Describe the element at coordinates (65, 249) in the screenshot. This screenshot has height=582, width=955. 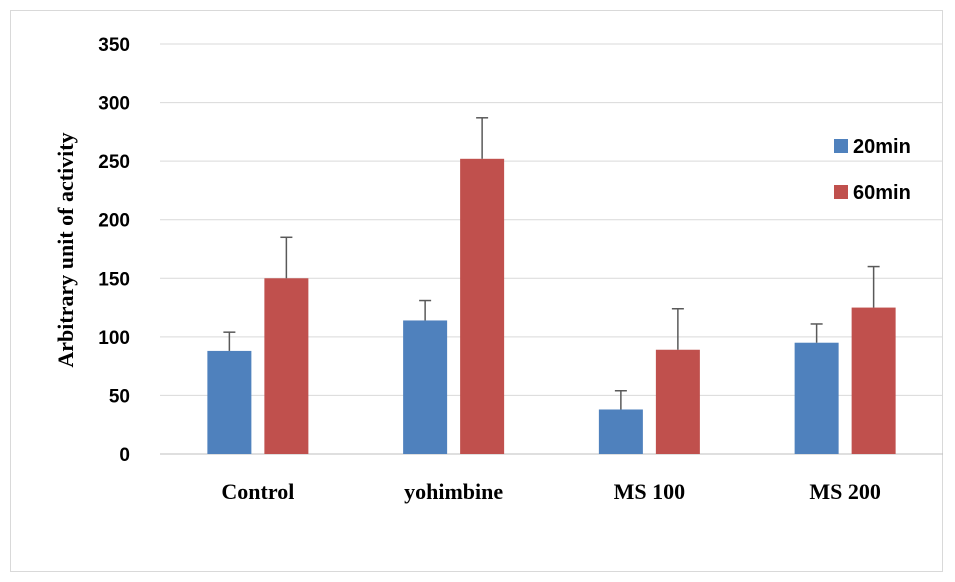
I see `y-axis-label: Arbitrary unit of activity` at that location.